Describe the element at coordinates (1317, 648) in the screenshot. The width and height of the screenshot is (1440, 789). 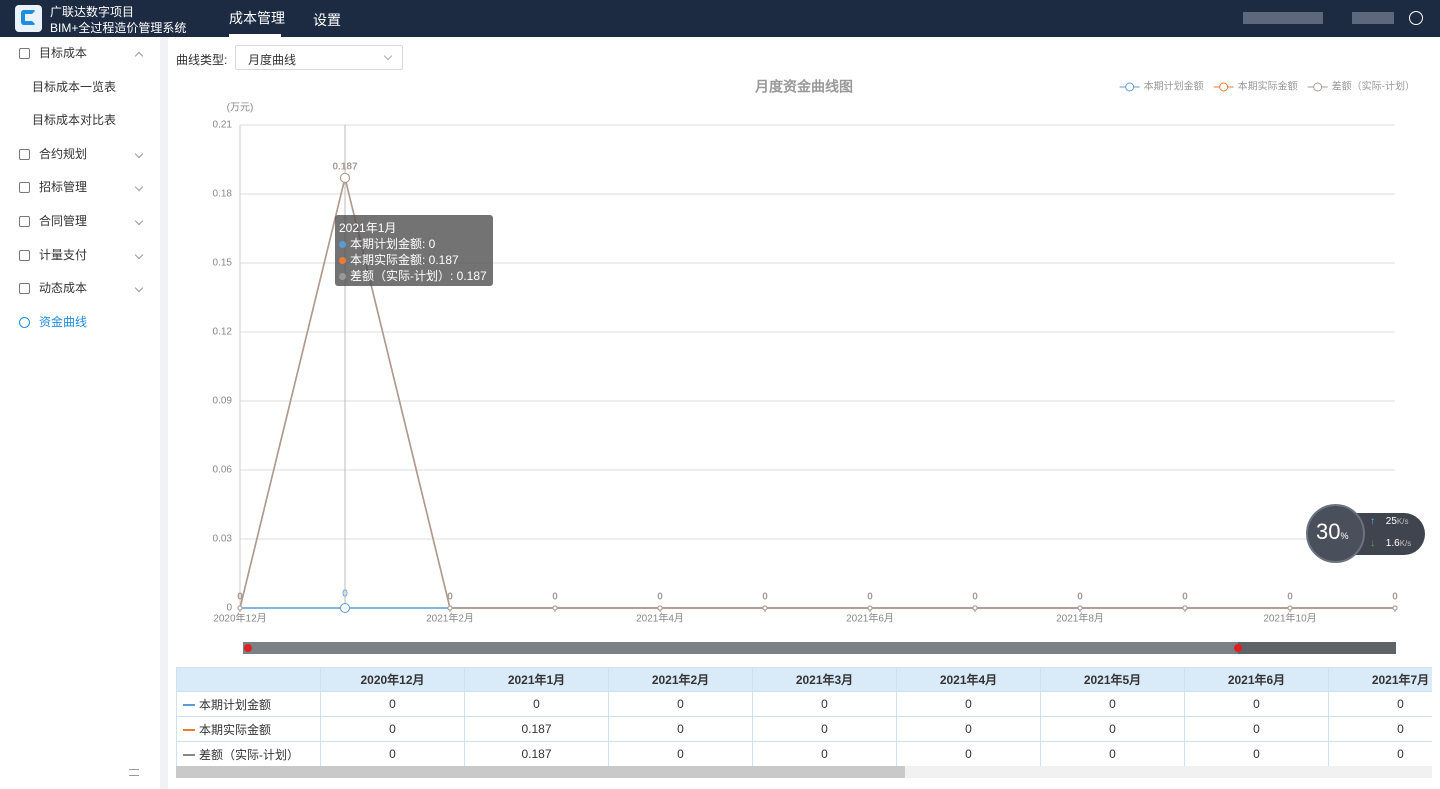
I see `zoom-outside` at that location.